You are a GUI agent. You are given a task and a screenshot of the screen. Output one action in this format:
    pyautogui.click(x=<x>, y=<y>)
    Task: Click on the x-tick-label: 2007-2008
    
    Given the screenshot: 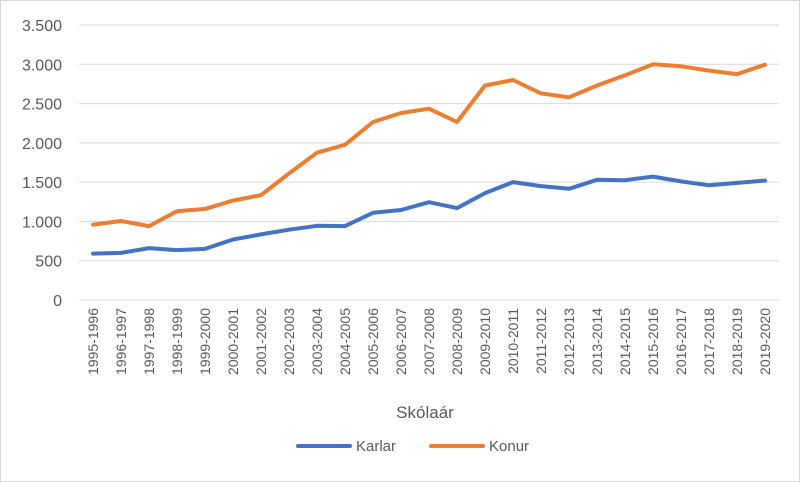 What is the action you would take?
    pyautogui.click(x=429, y=341)
    